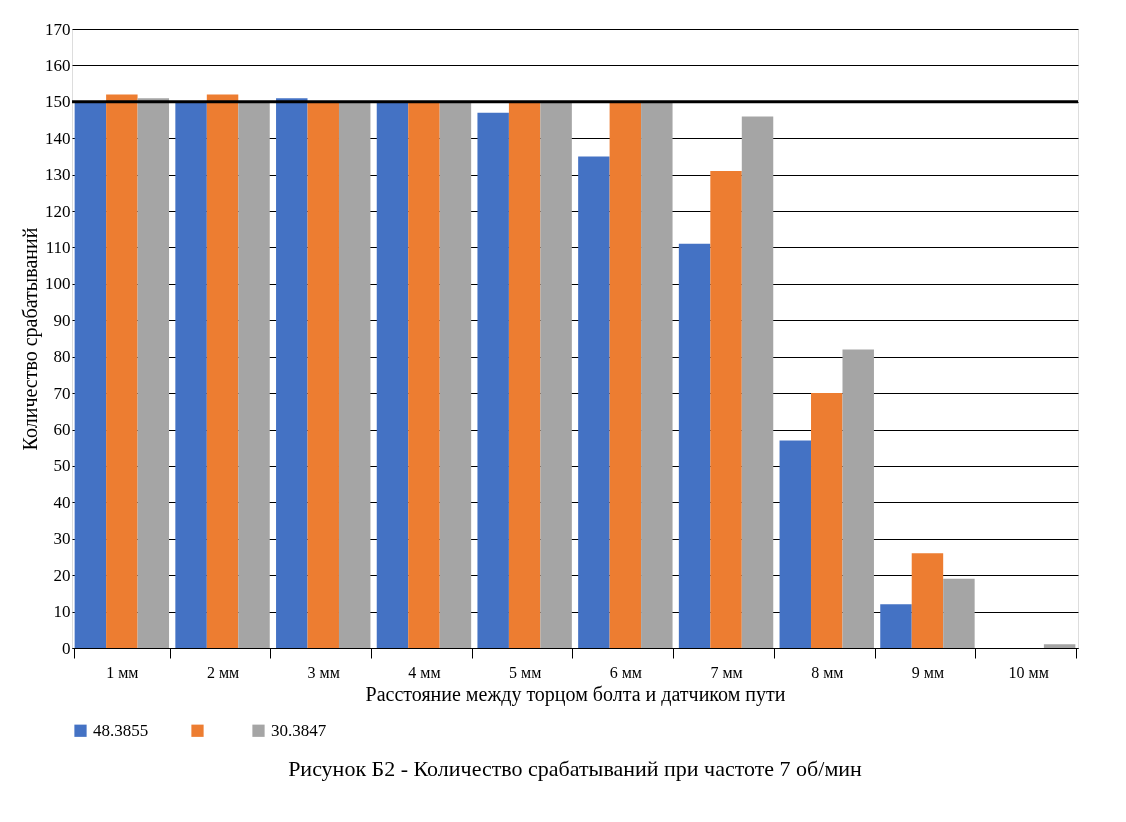  Describe the element at coordinates (62, 320) in the screenshot. I see `y-tick-label: 90` at that location.